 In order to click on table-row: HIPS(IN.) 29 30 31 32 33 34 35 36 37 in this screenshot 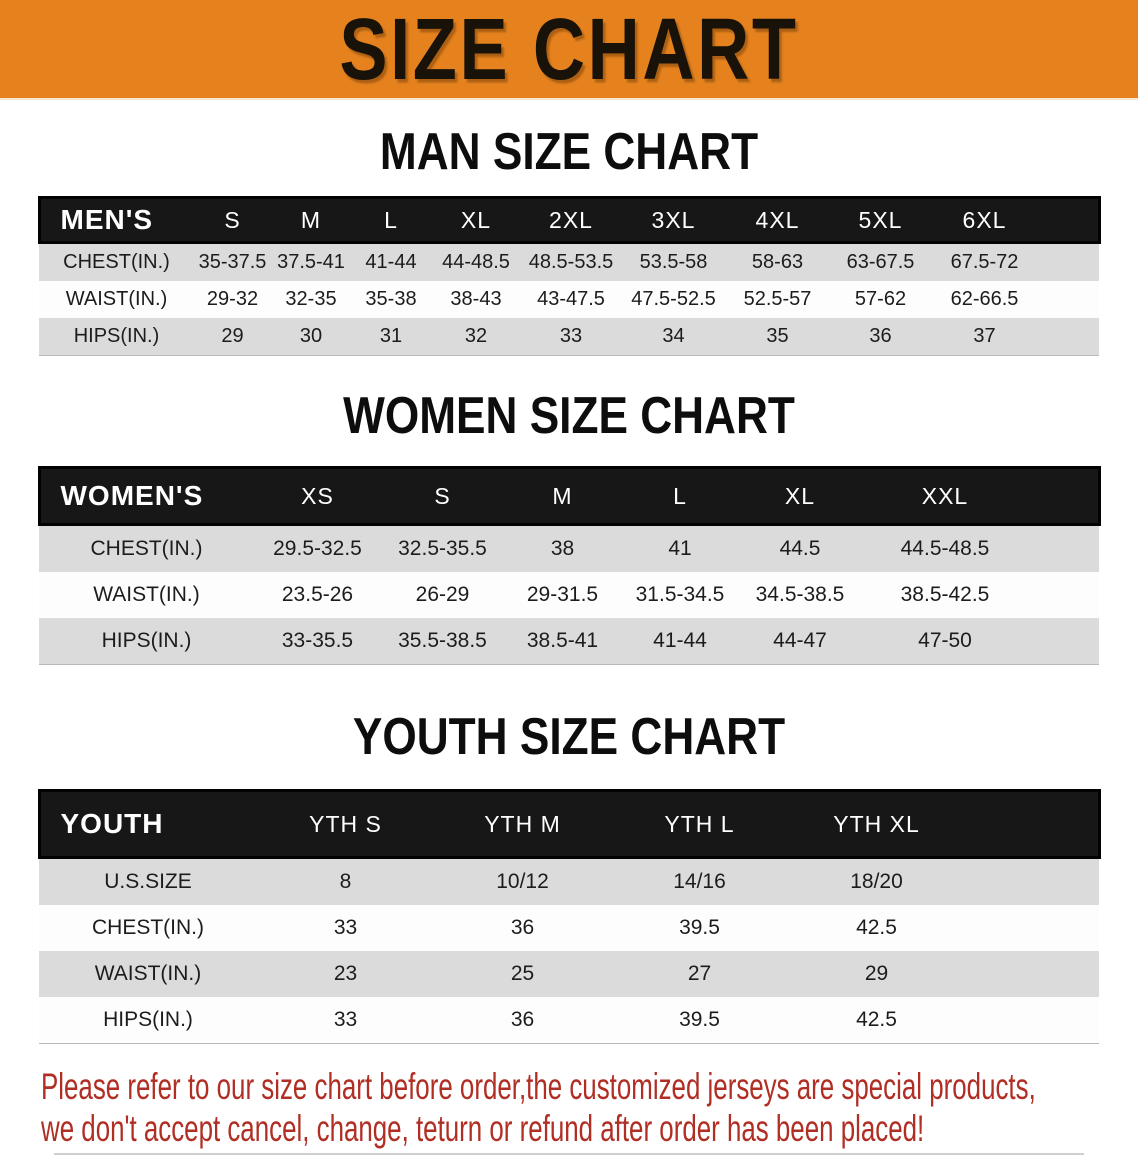, I will do `click(569, 337)`.